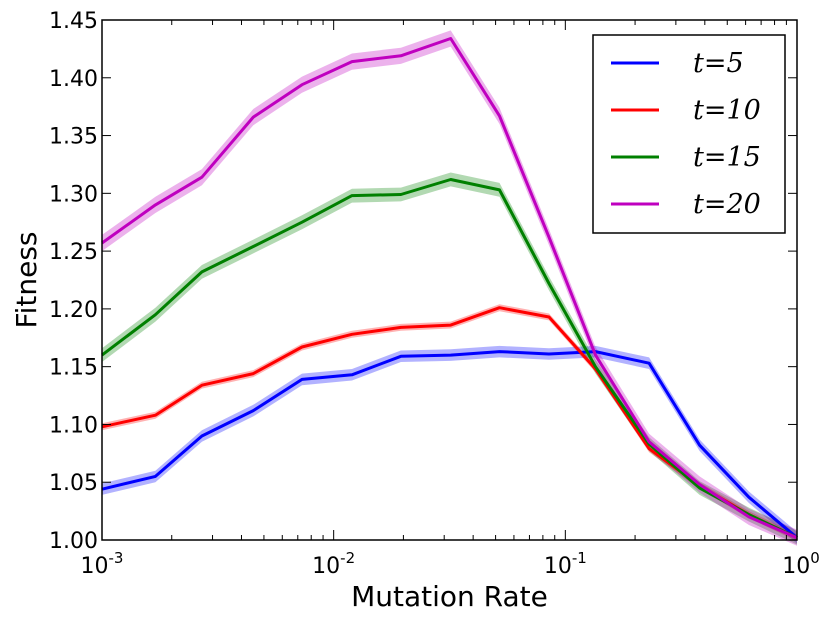 This screenshot has height=623, width=830. Describe the element at coordinates (727, 110) in the screenshot. I see `legend-label: t=10` at that location.